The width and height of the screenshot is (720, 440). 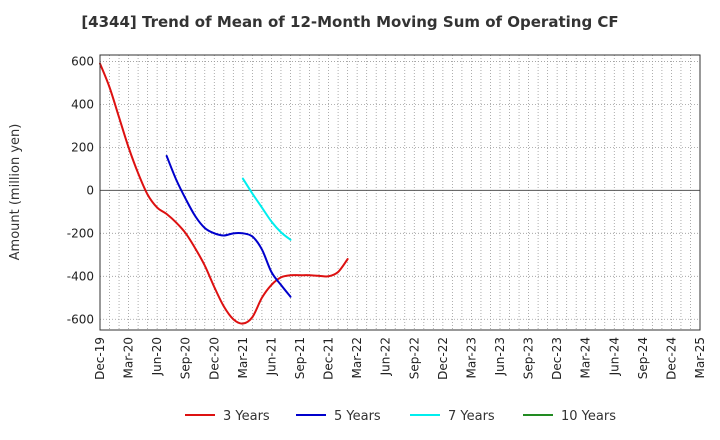 I want to click on x-tick-label: Dec-22, so click(x=443, y=358).